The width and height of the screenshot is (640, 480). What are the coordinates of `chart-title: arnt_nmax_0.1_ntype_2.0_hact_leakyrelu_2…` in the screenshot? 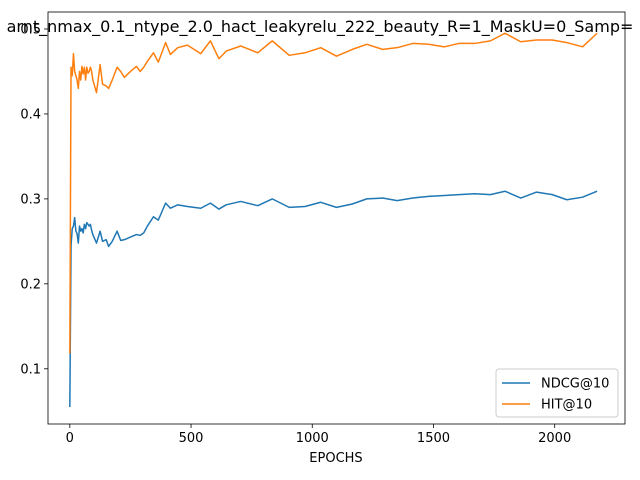 It's located at (320, 27).